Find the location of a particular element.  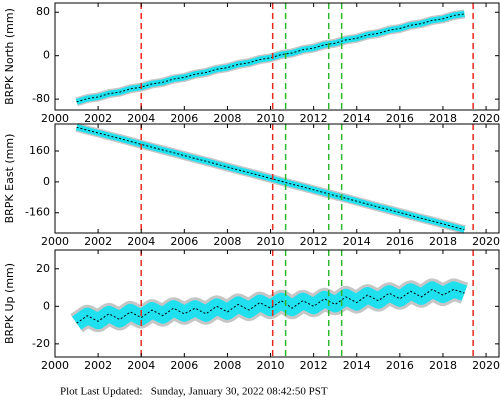

y-tick-label: -20 is located at coordinates (41, 343).